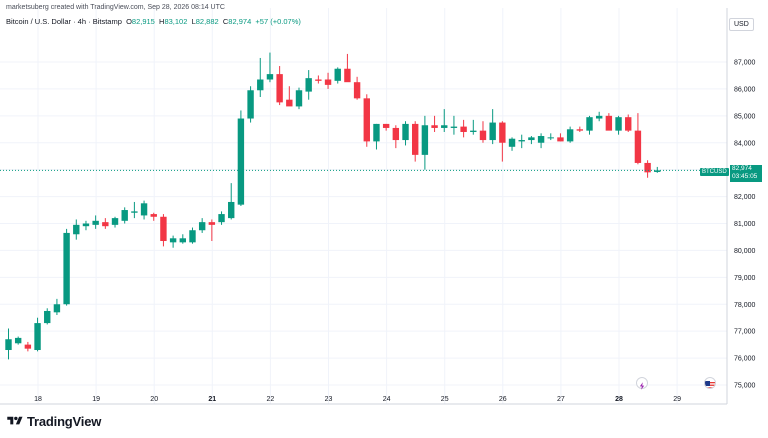  Describe the element at coordinates (212, 399) in the screenshot. I see `time-tick-label: 21` at that location.